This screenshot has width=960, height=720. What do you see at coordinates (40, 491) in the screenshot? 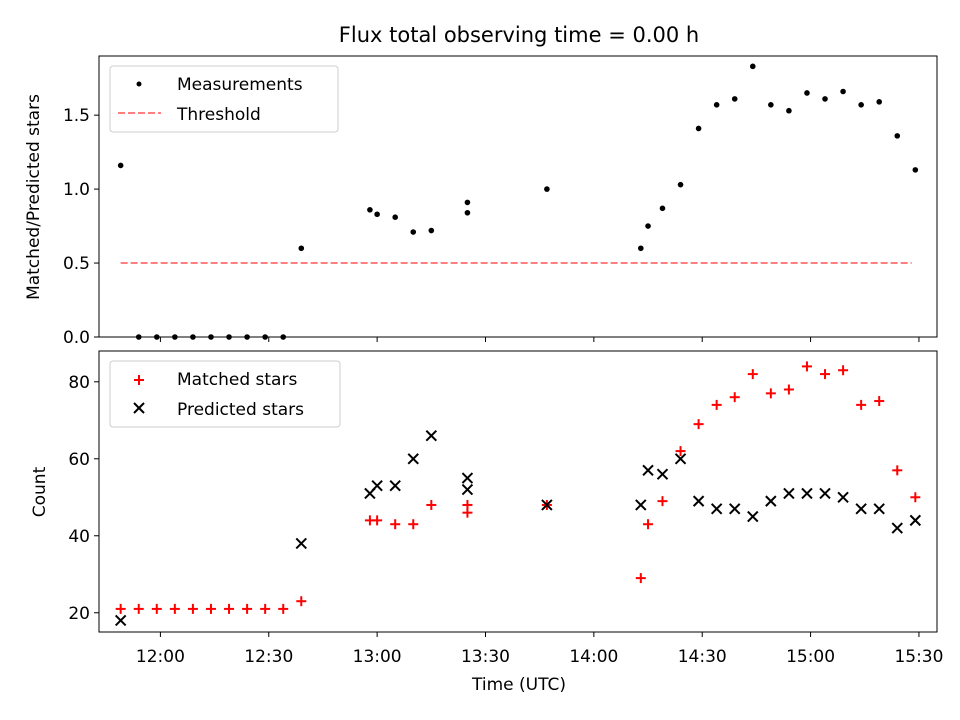
I see `bottom-y-axis-label: Count` at bounding box center [40, 491].